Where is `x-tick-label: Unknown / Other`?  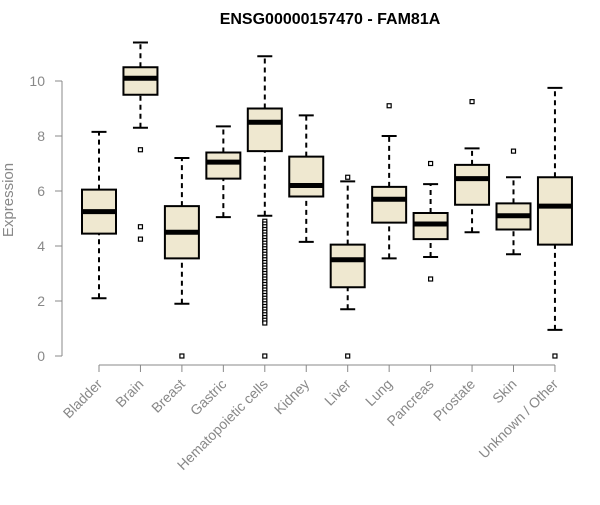 x-tick-label: Unknown / Other is located at coordinates (518, 419).